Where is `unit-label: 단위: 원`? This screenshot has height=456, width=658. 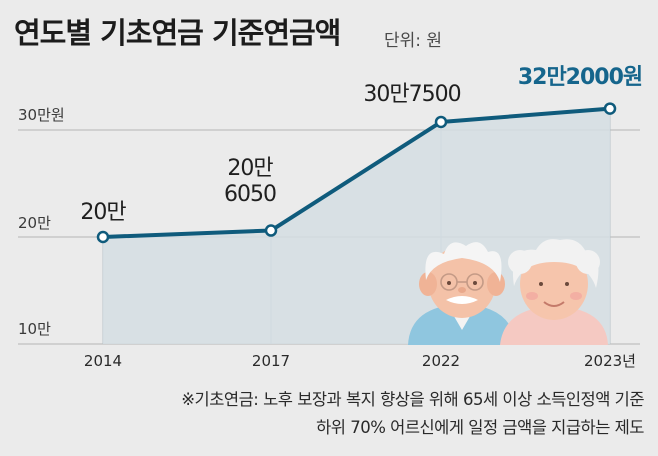
unit-label: 단위: 원 is located at coordinates (413, 41).